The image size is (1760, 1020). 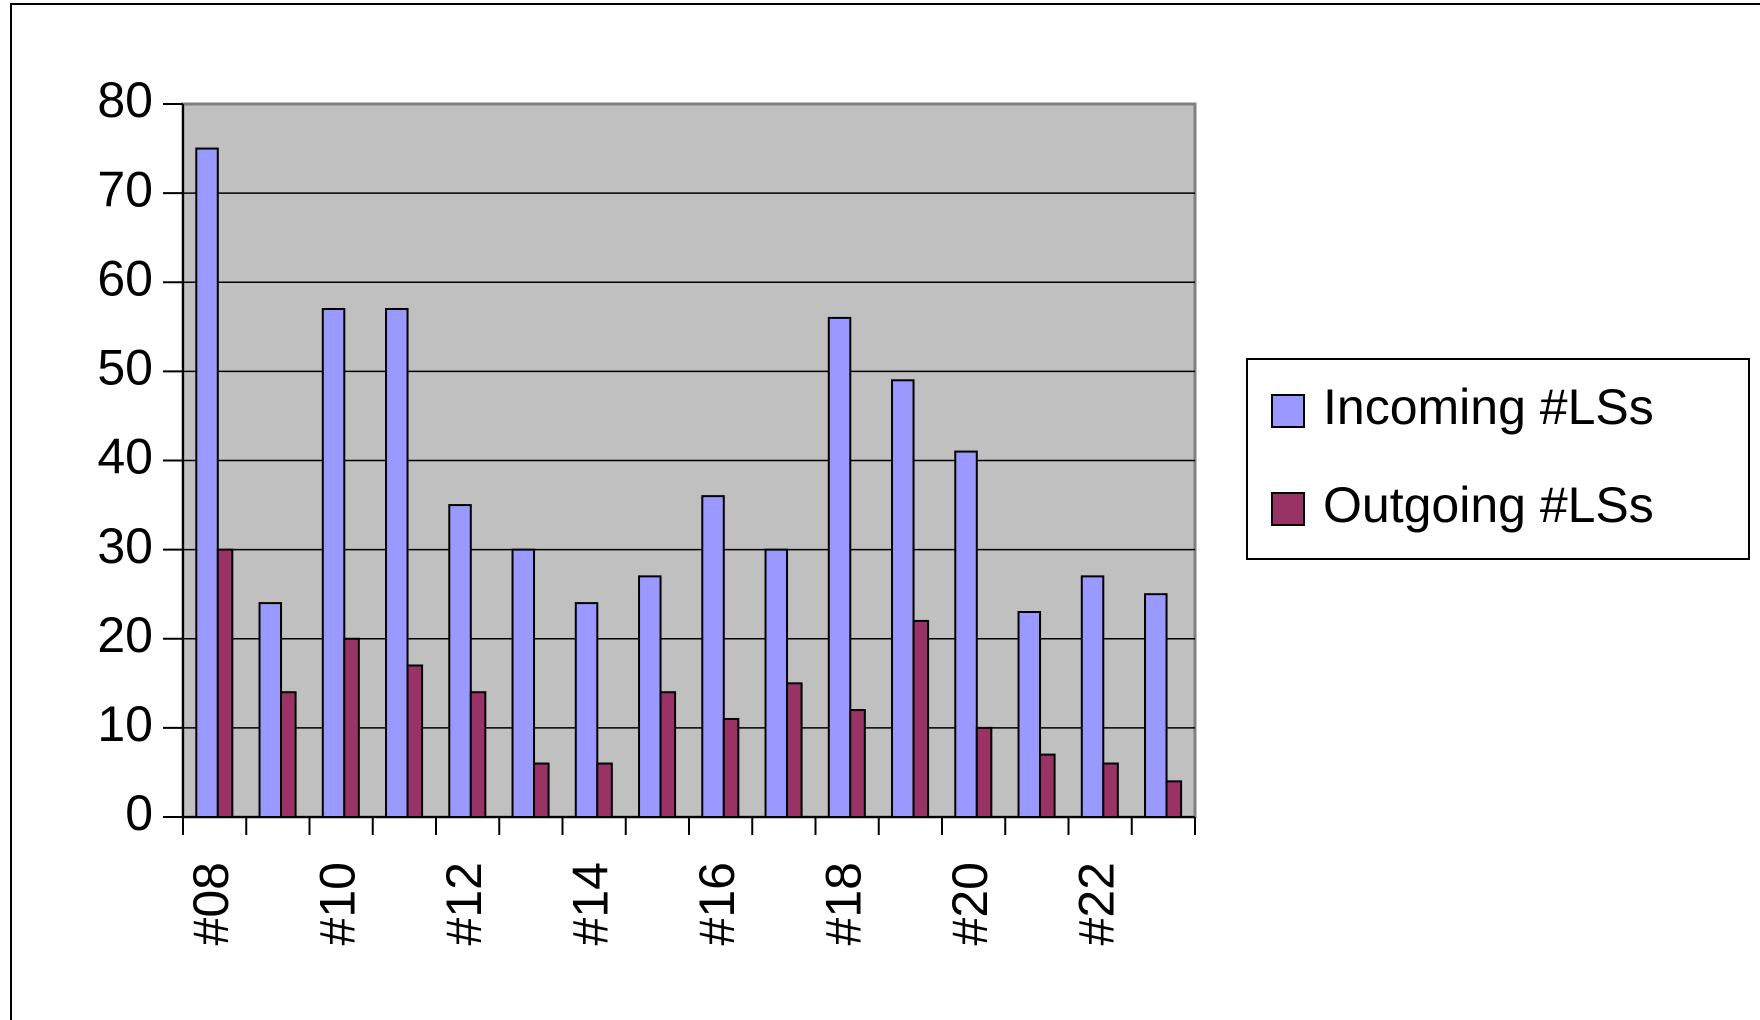 I want to click on x-tick-label: #22, so click(x=1096, y=903).